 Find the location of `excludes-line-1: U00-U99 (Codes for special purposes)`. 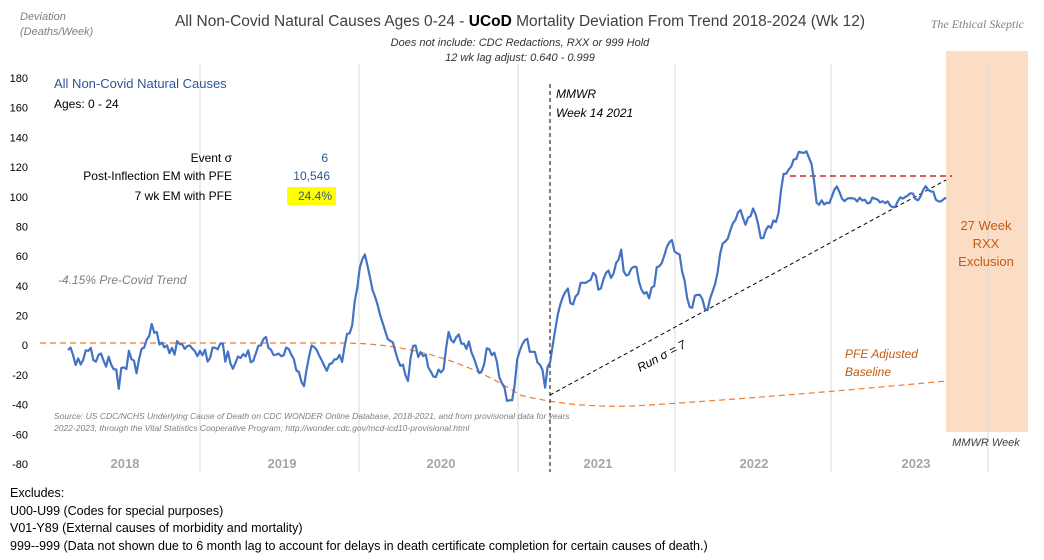

excludes-line-1: U00-U99 (Codes for special purposes) is located at coordinates (117, 510).